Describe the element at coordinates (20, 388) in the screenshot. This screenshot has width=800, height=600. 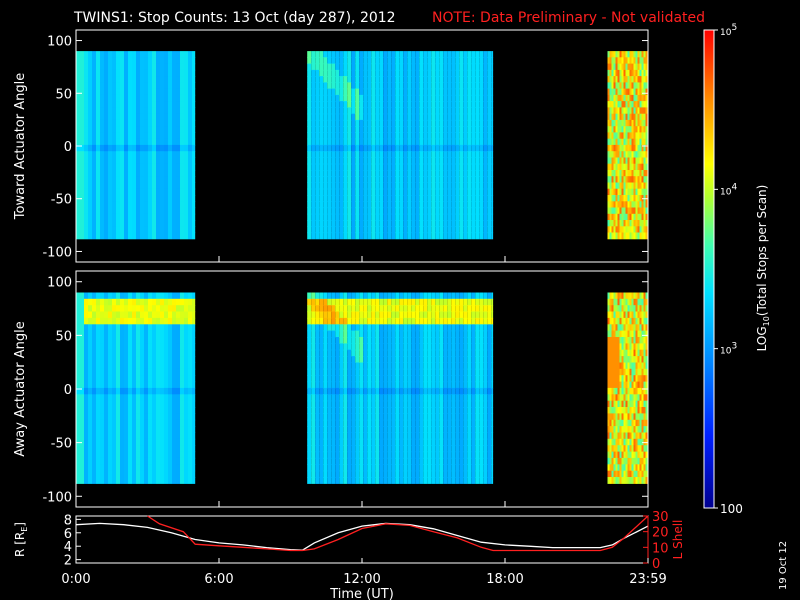
I see `y-axis-label: Away Actuator Angle` at that location.